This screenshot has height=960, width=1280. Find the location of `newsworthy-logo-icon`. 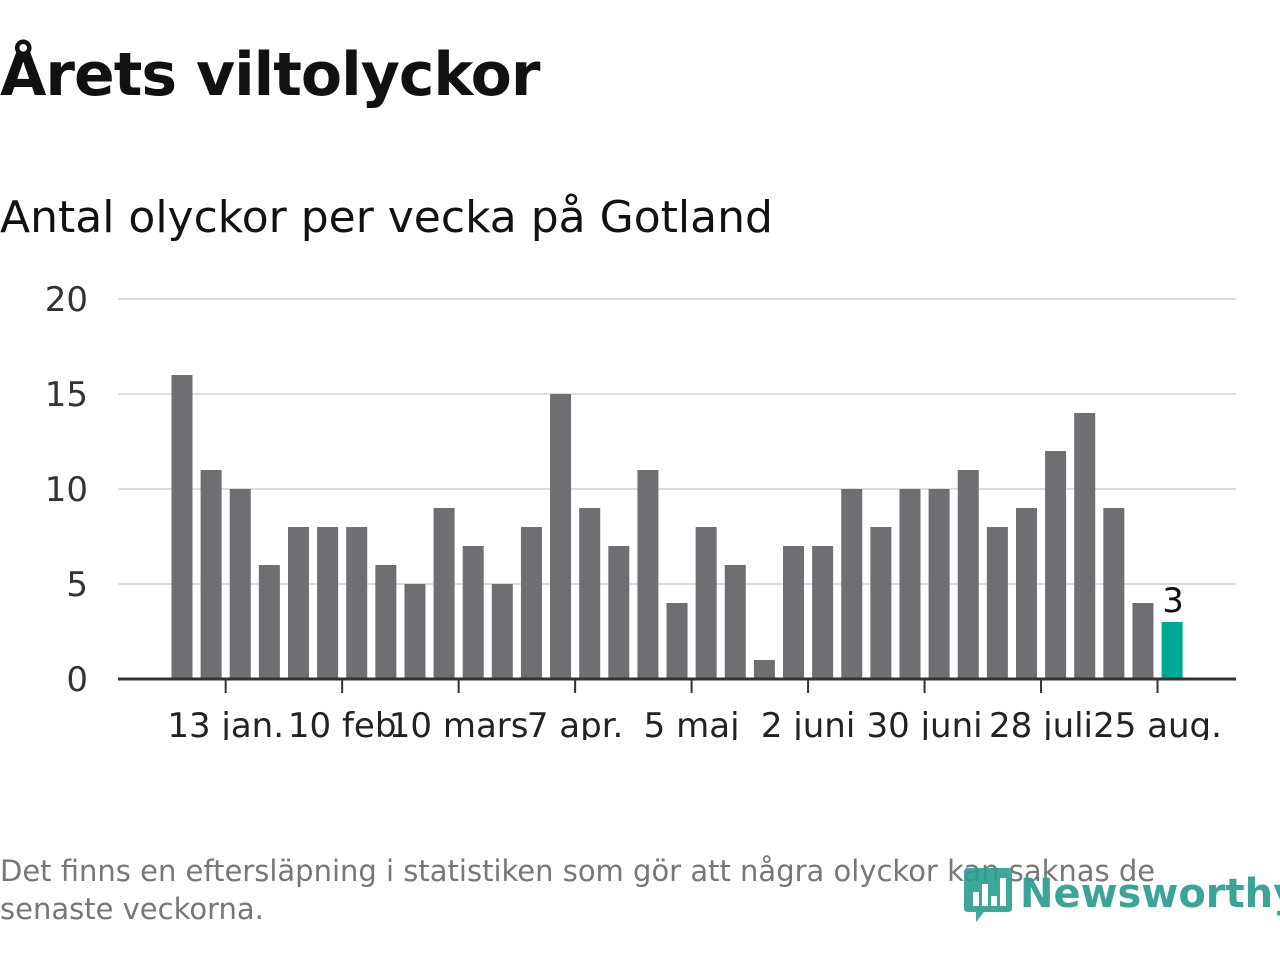

newsworthy-logo-icon is located at coordinates (988, 895).